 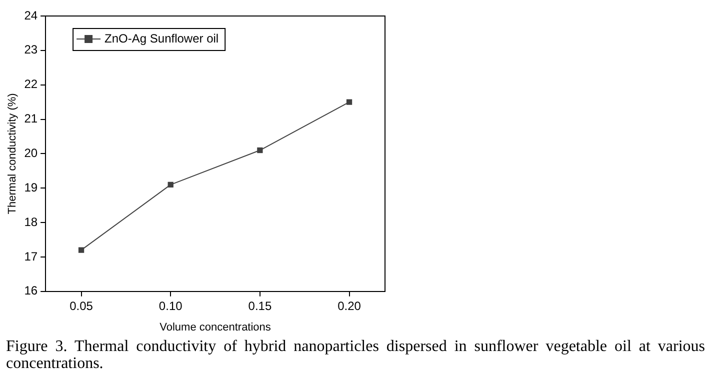 What do you see at coordinates (161, 38) in the screenshot?
I see `legend-label: ZnO-Ag Sunflower oil` at bounding box center [161, 38].